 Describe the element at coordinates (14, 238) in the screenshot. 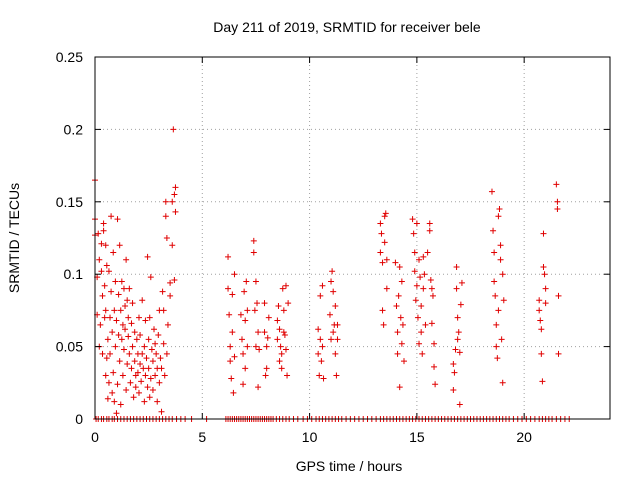

I see `y-axis-label: SRMTID / TECUs` at that location.